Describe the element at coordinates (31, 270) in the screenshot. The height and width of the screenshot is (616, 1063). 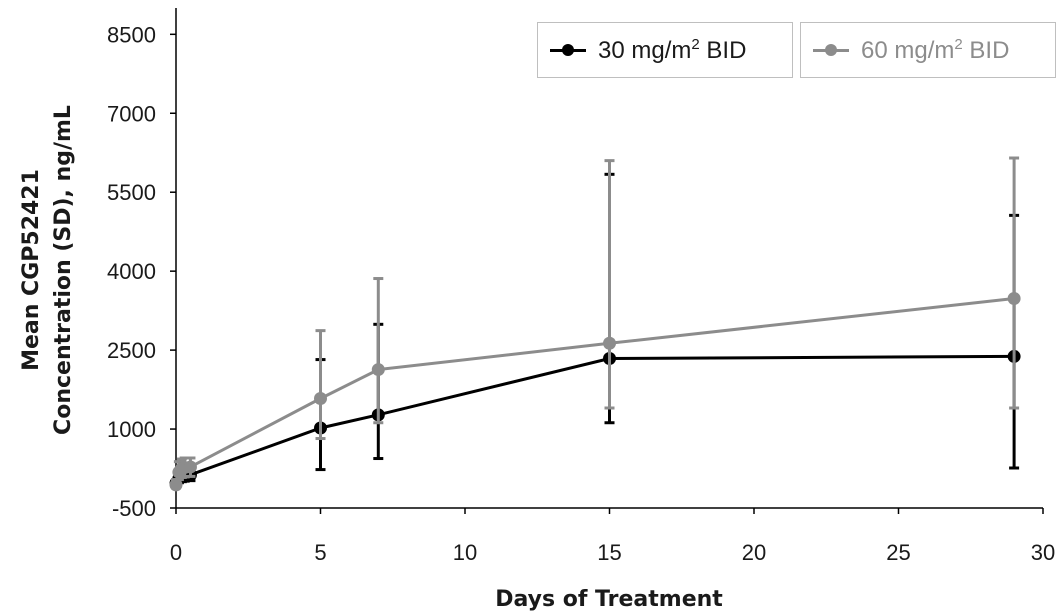
I see `y-axis-title-line-1: Mean CGP52421` at that location.